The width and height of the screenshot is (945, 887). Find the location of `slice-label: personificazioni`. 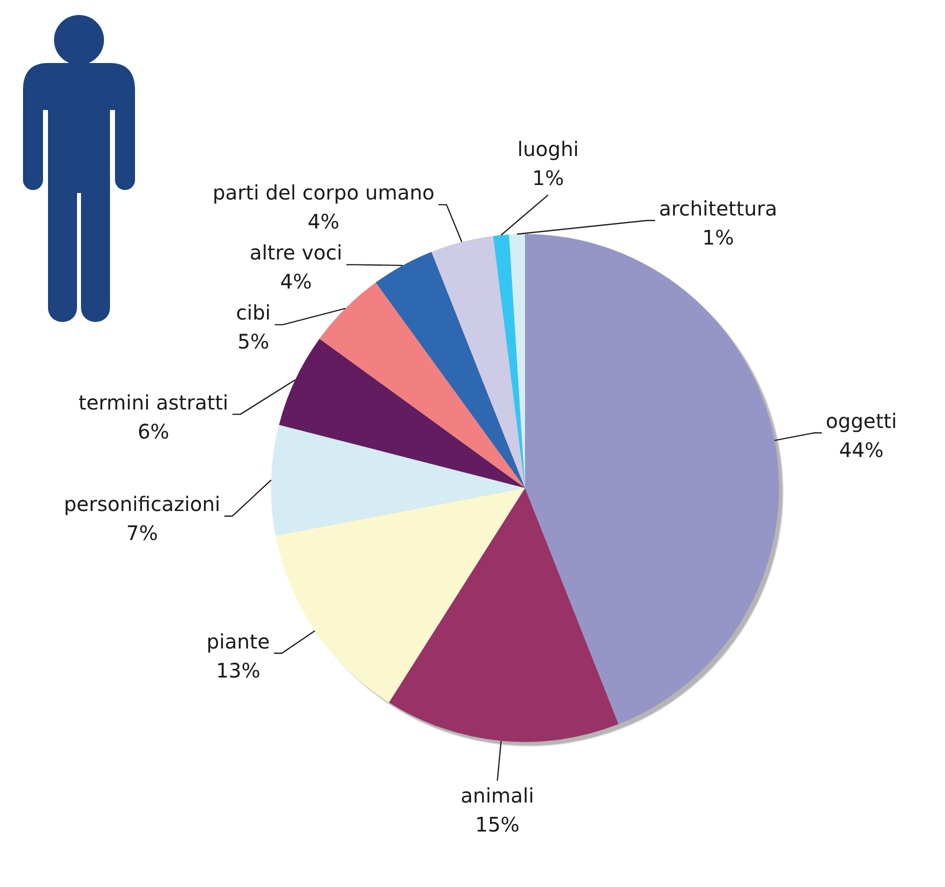

slice-label: personificazioni is located at coordinates (142, 504).